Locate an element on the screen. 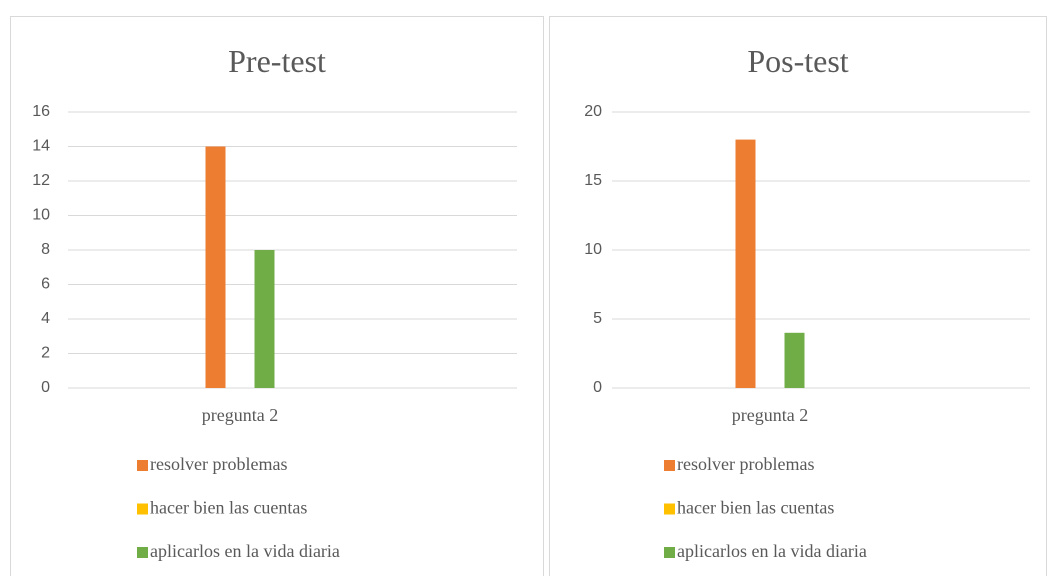 The width and height of the screenshot is (1048, 576). y-tick-label: 15 is located at coordinates (593, 180).